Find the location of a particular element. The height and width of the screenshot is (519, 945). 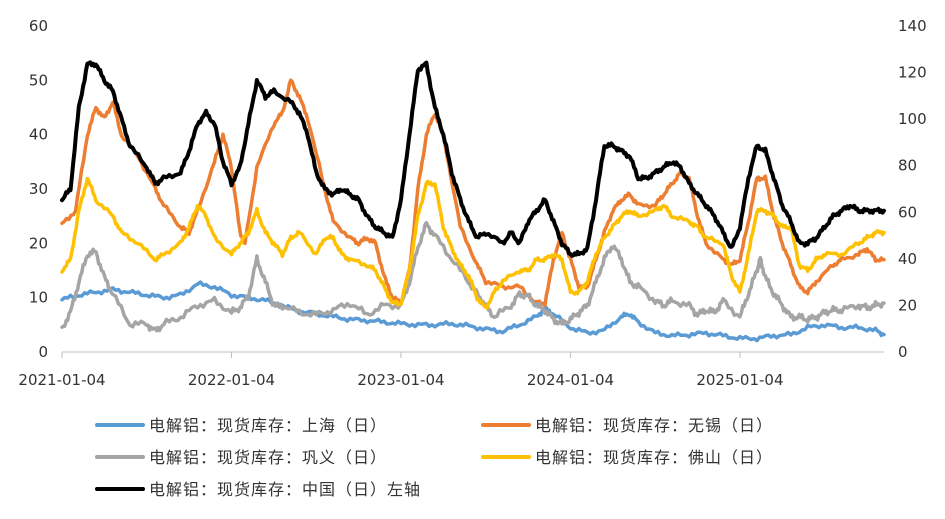

right-tick-label: 120 is located at coordinates (912, 73).